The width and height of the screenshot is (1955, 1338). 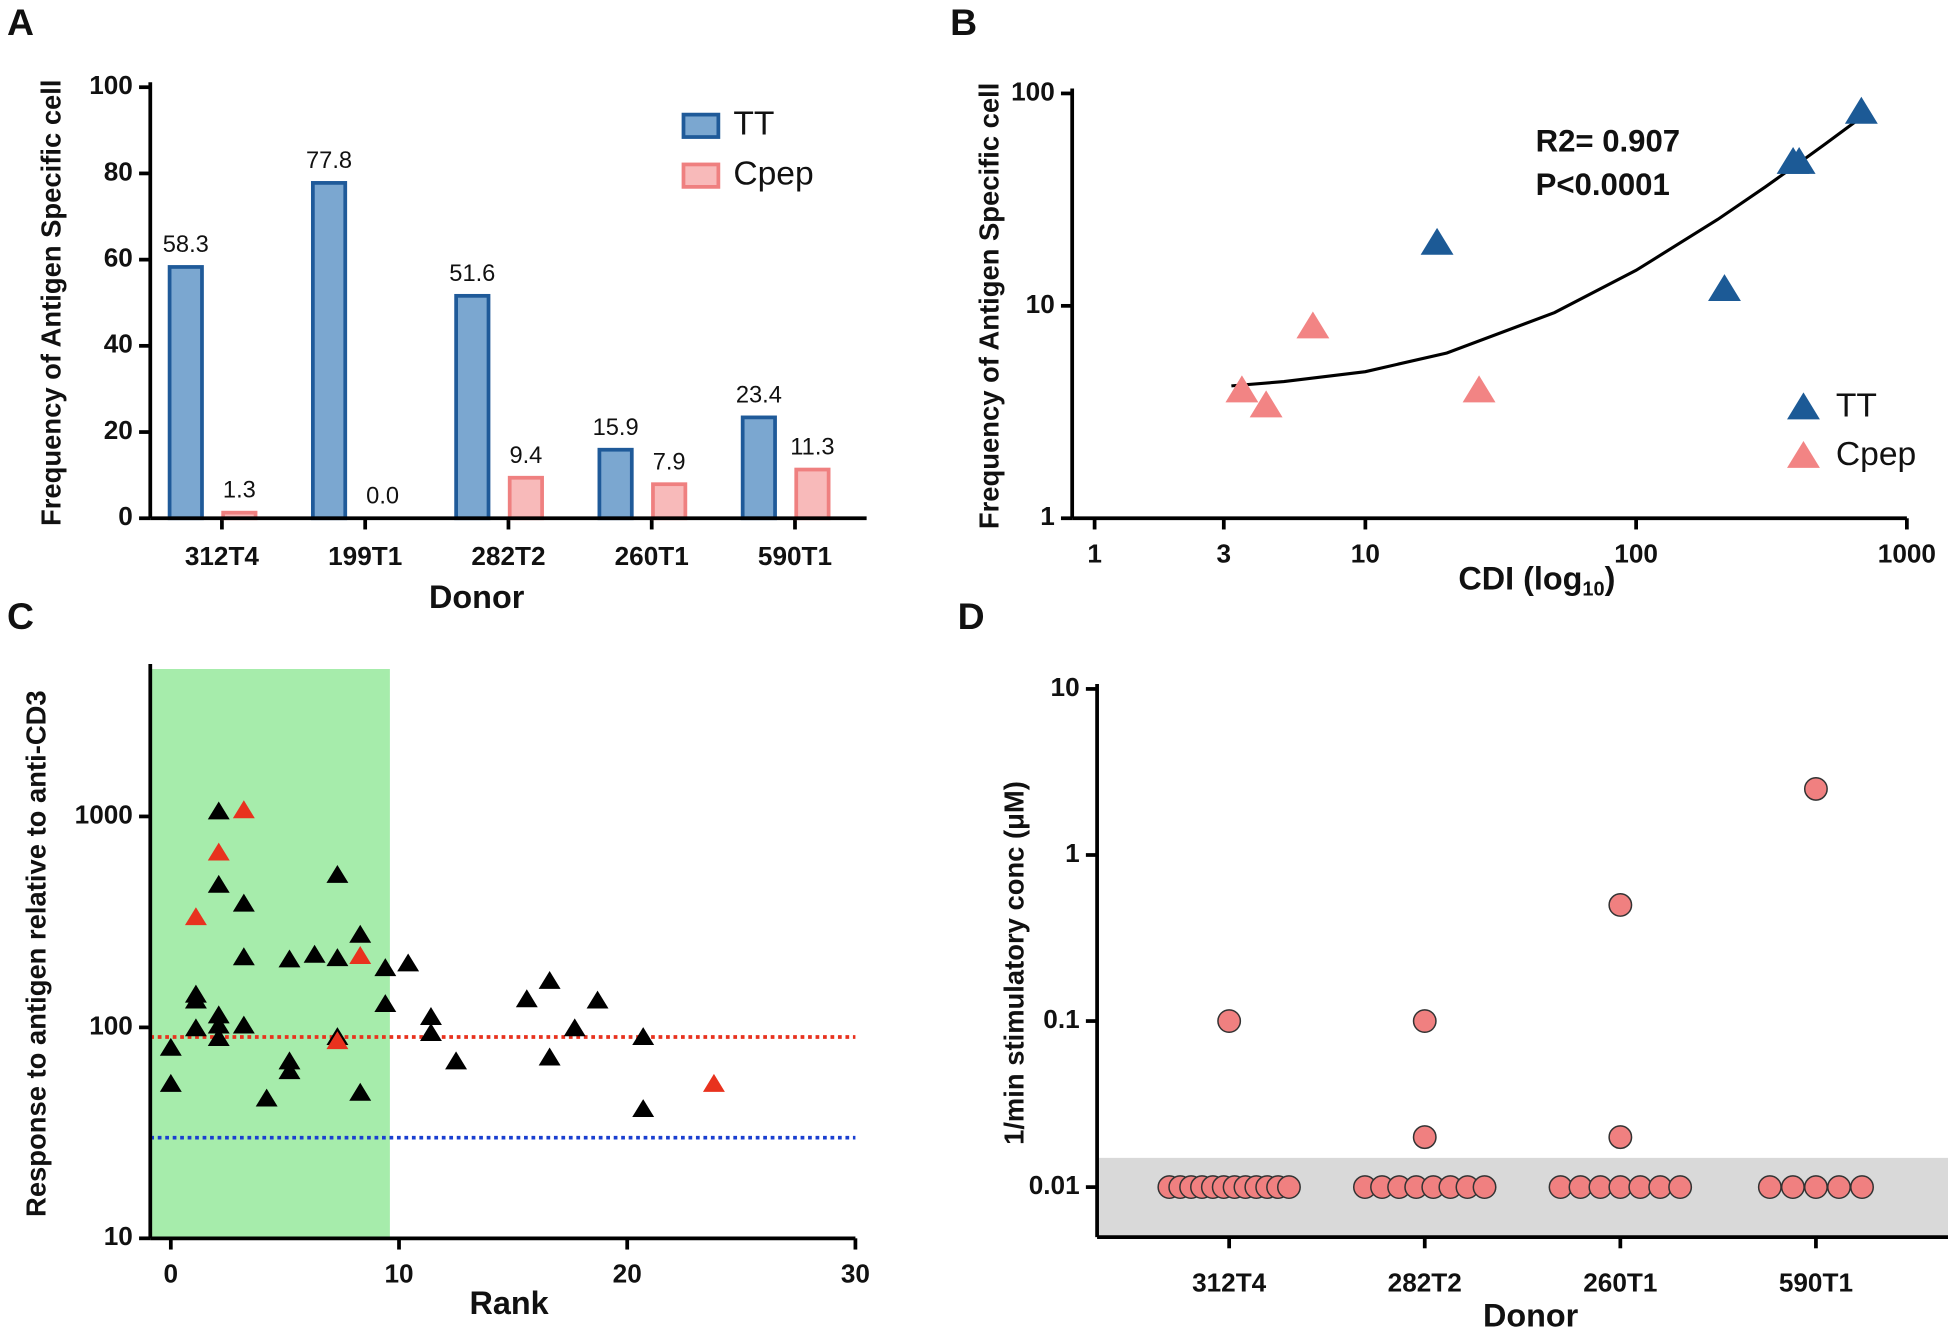 I want to click on bar-value-label: 7.9, so click(x=669, y=462).